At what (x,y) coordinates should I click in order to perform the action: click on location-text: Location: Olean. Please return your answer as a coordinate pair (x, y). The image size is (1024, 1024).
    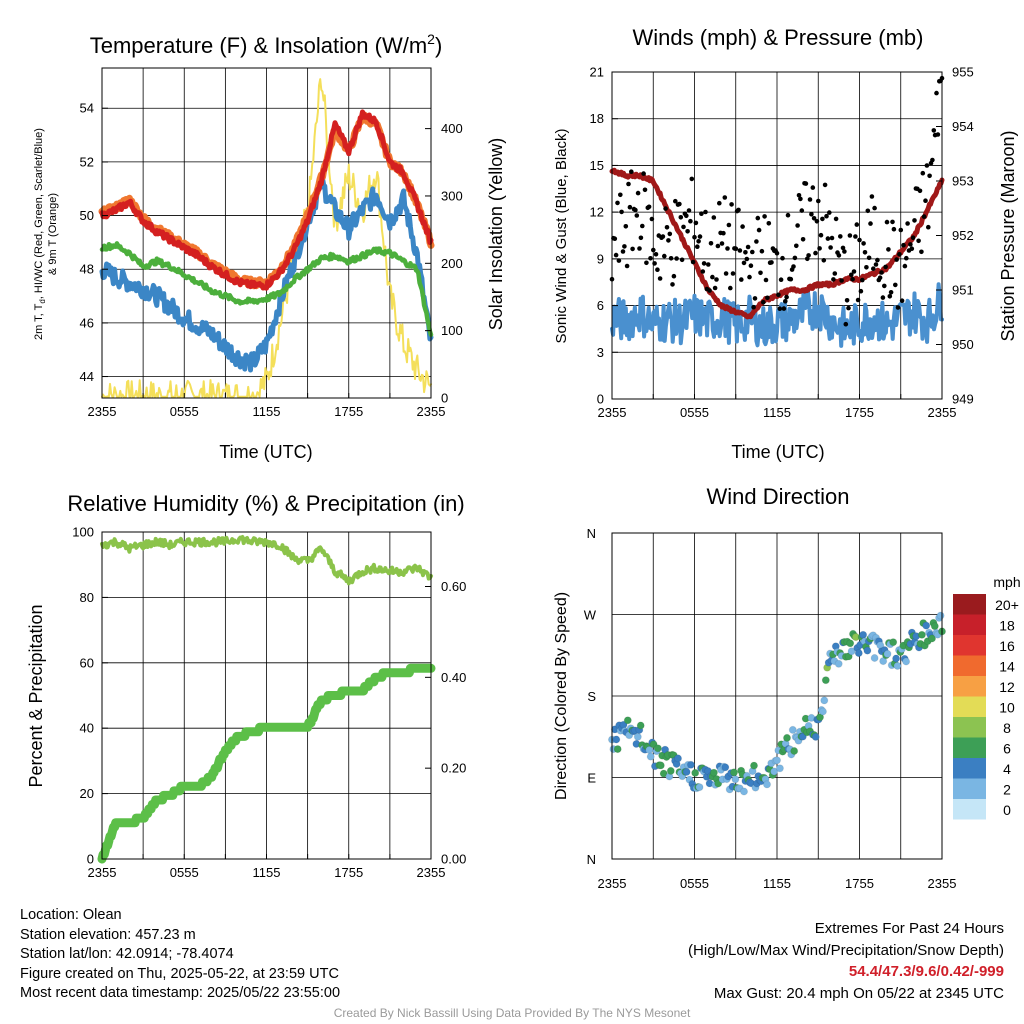
    Looking at the image, I should click on (71, 915).